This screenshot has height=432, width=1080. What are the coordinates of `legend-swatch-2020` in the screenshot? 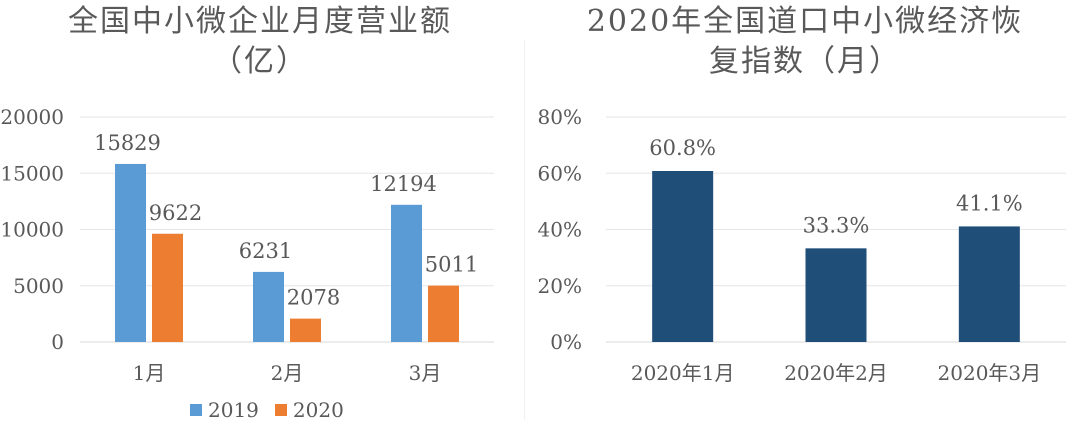 It's located at (280, 410).